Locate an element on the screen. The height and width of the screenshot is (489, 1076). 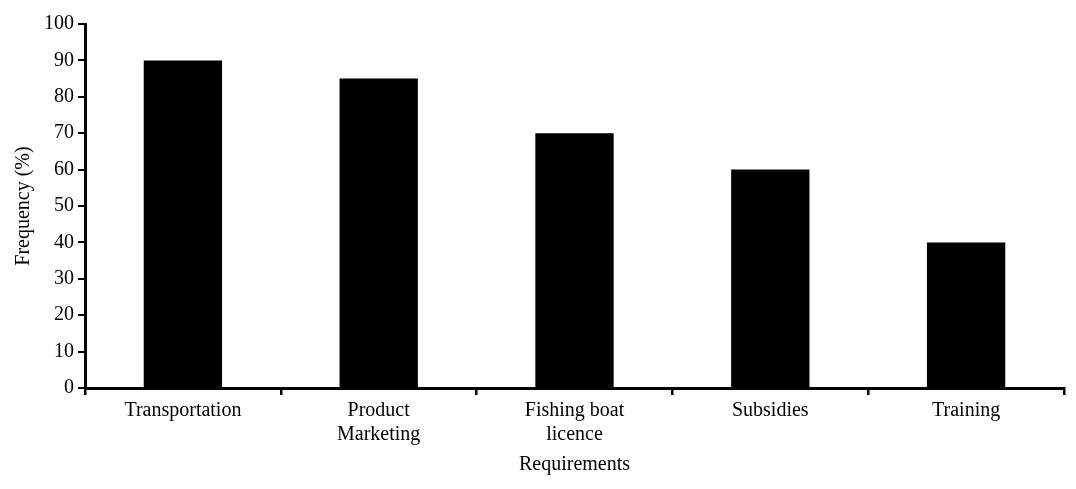
x-tick-label: Fishing boat licence is located at coordinates (574, 421).